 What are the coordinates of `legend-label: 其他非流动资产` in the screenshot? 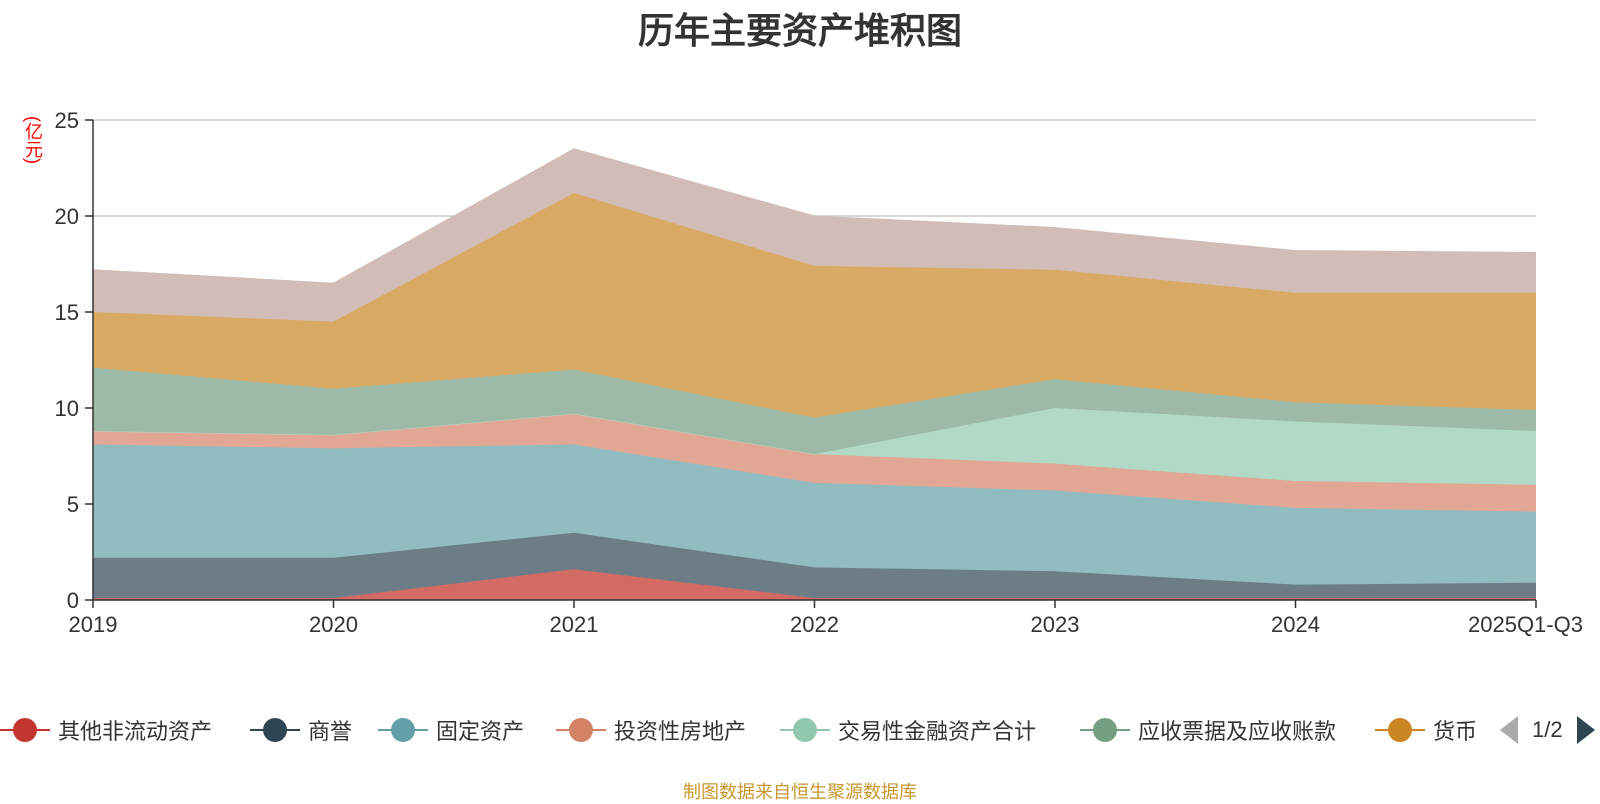 It's located at (135, 731).